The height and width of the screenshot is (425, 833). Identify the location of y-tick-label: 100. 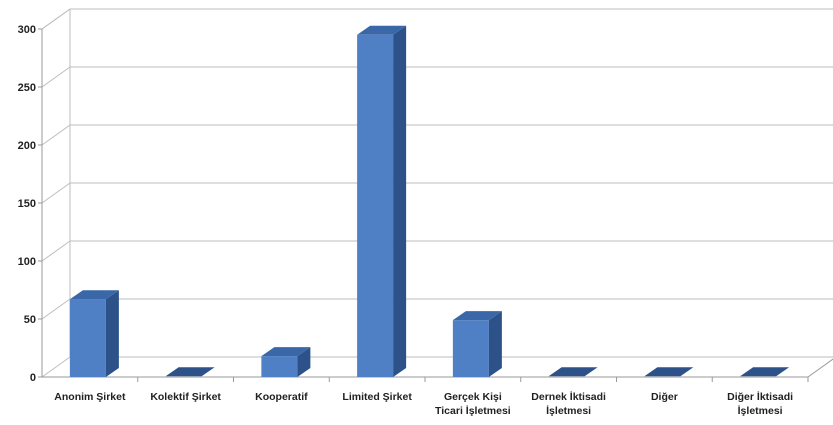
(27, 262).